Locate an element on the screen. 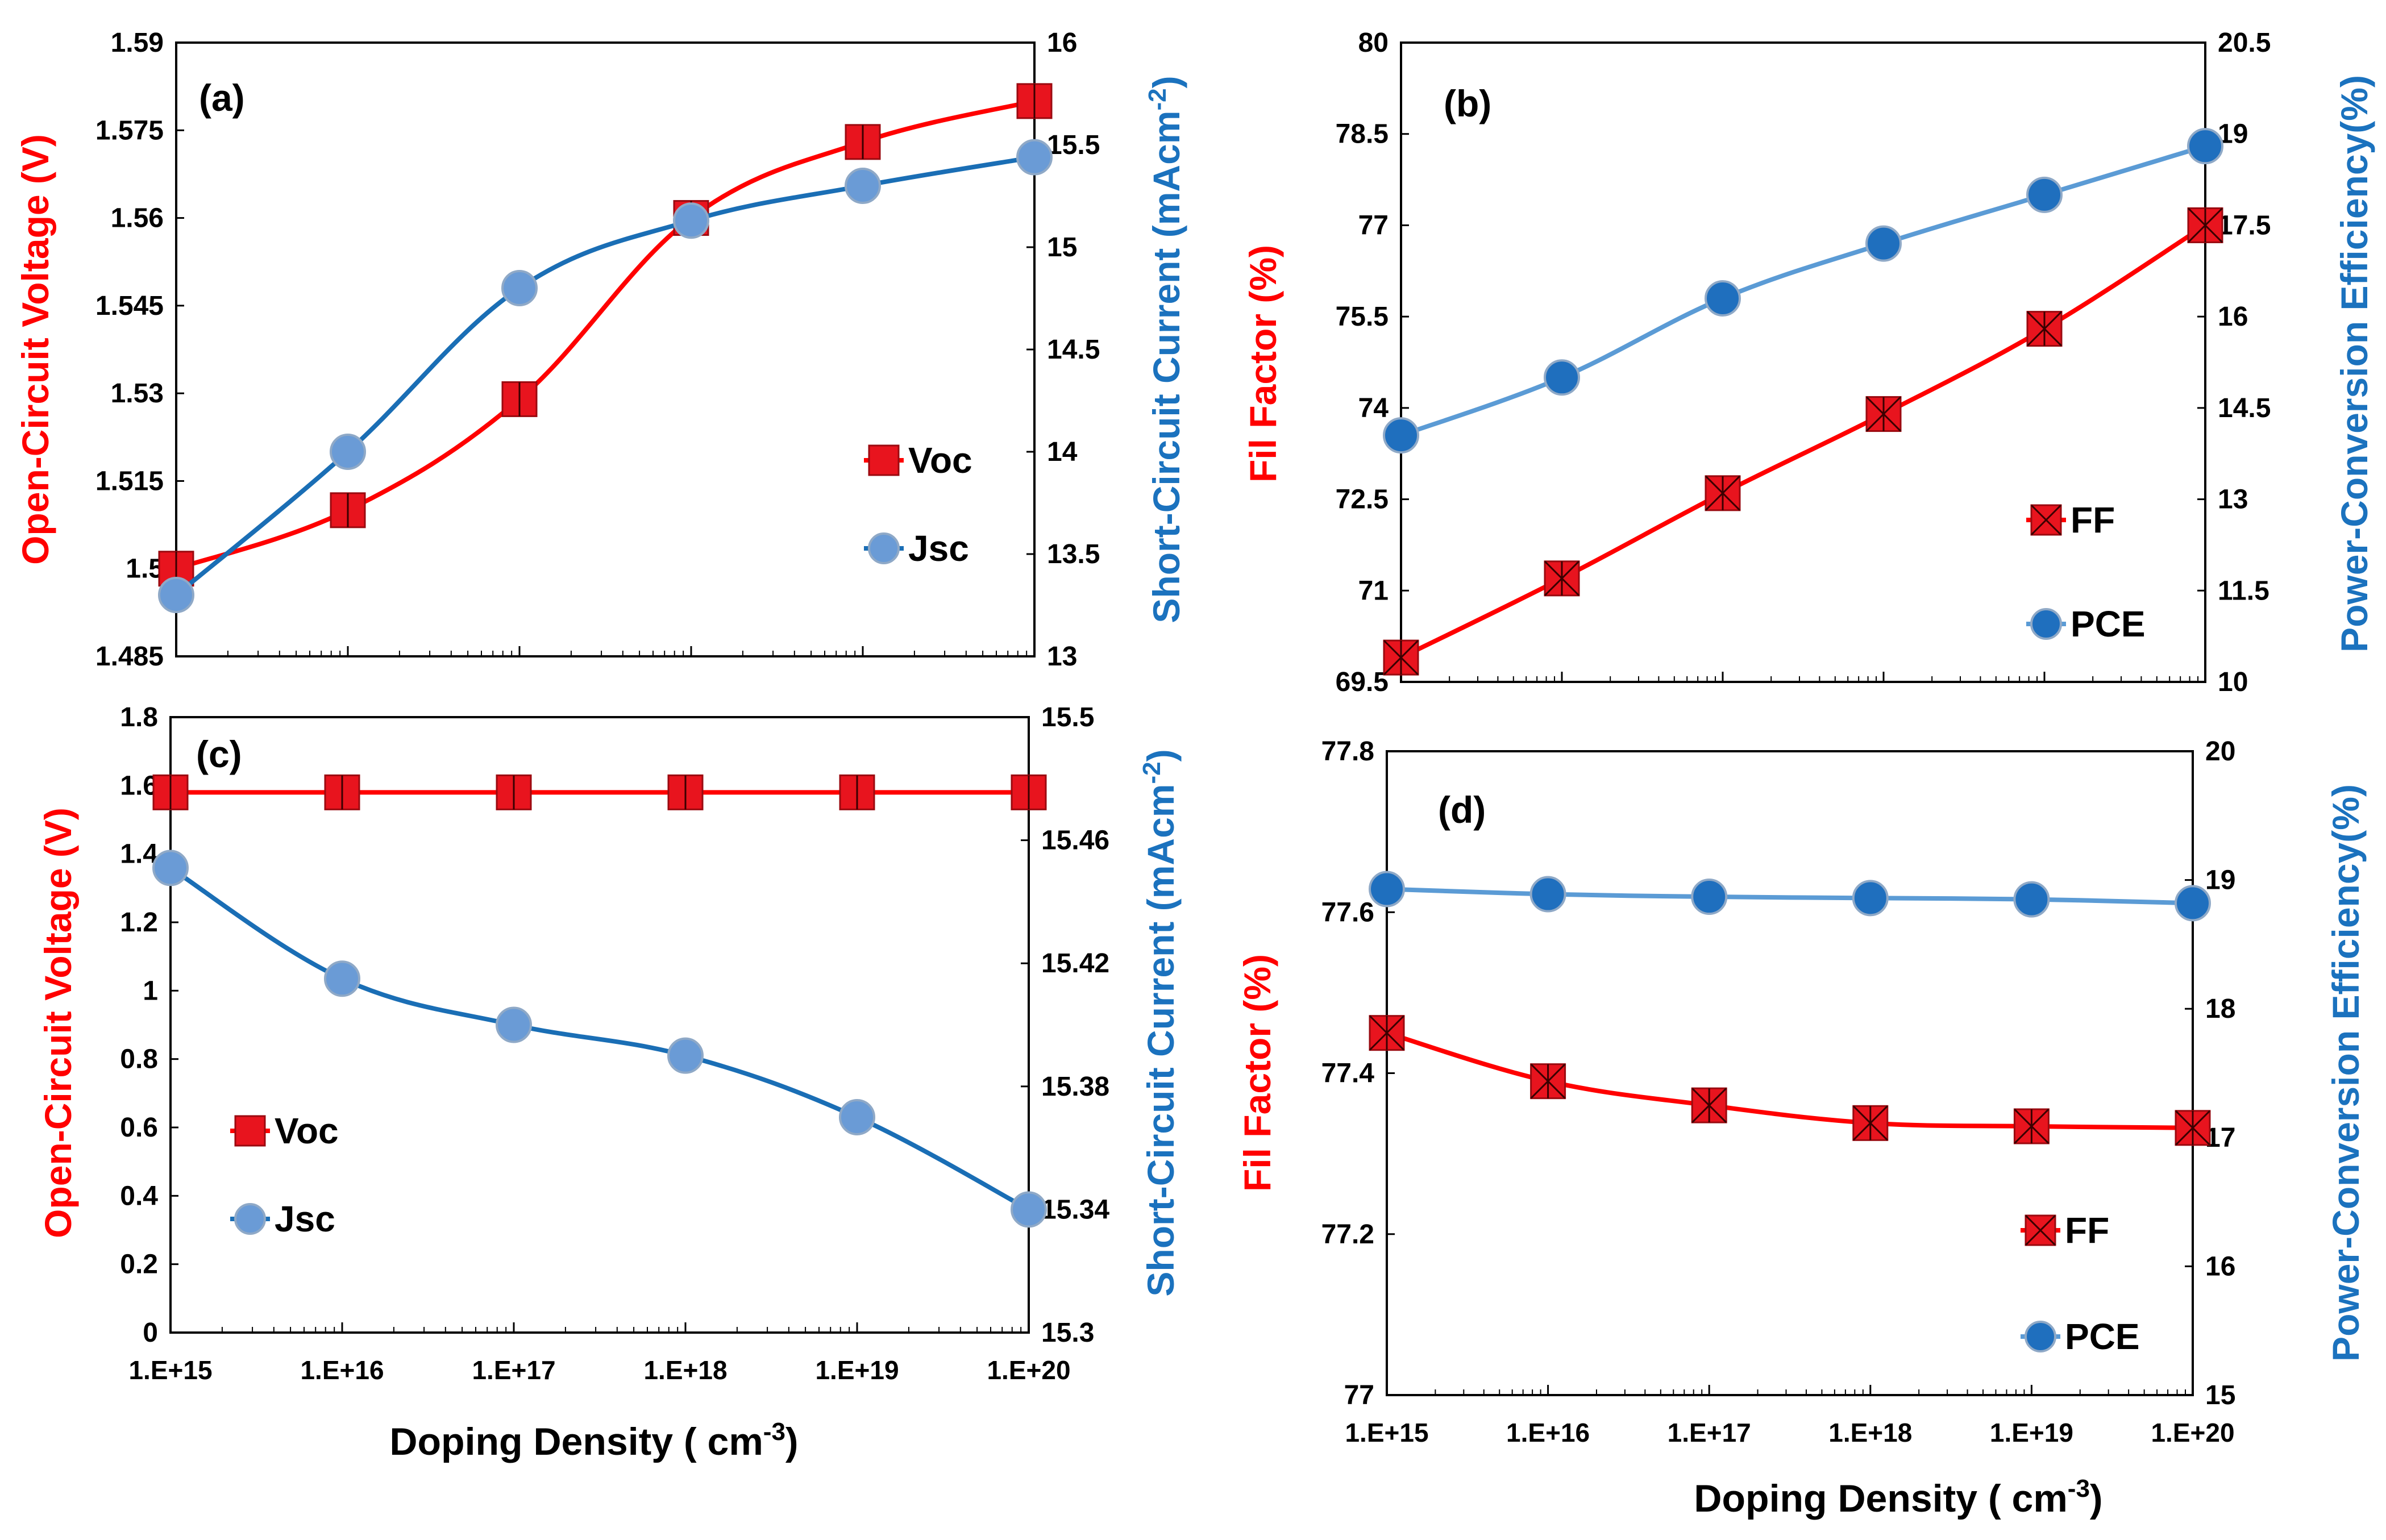  right-tick-label: 15.3 is located at coordinates (1067, 1333).